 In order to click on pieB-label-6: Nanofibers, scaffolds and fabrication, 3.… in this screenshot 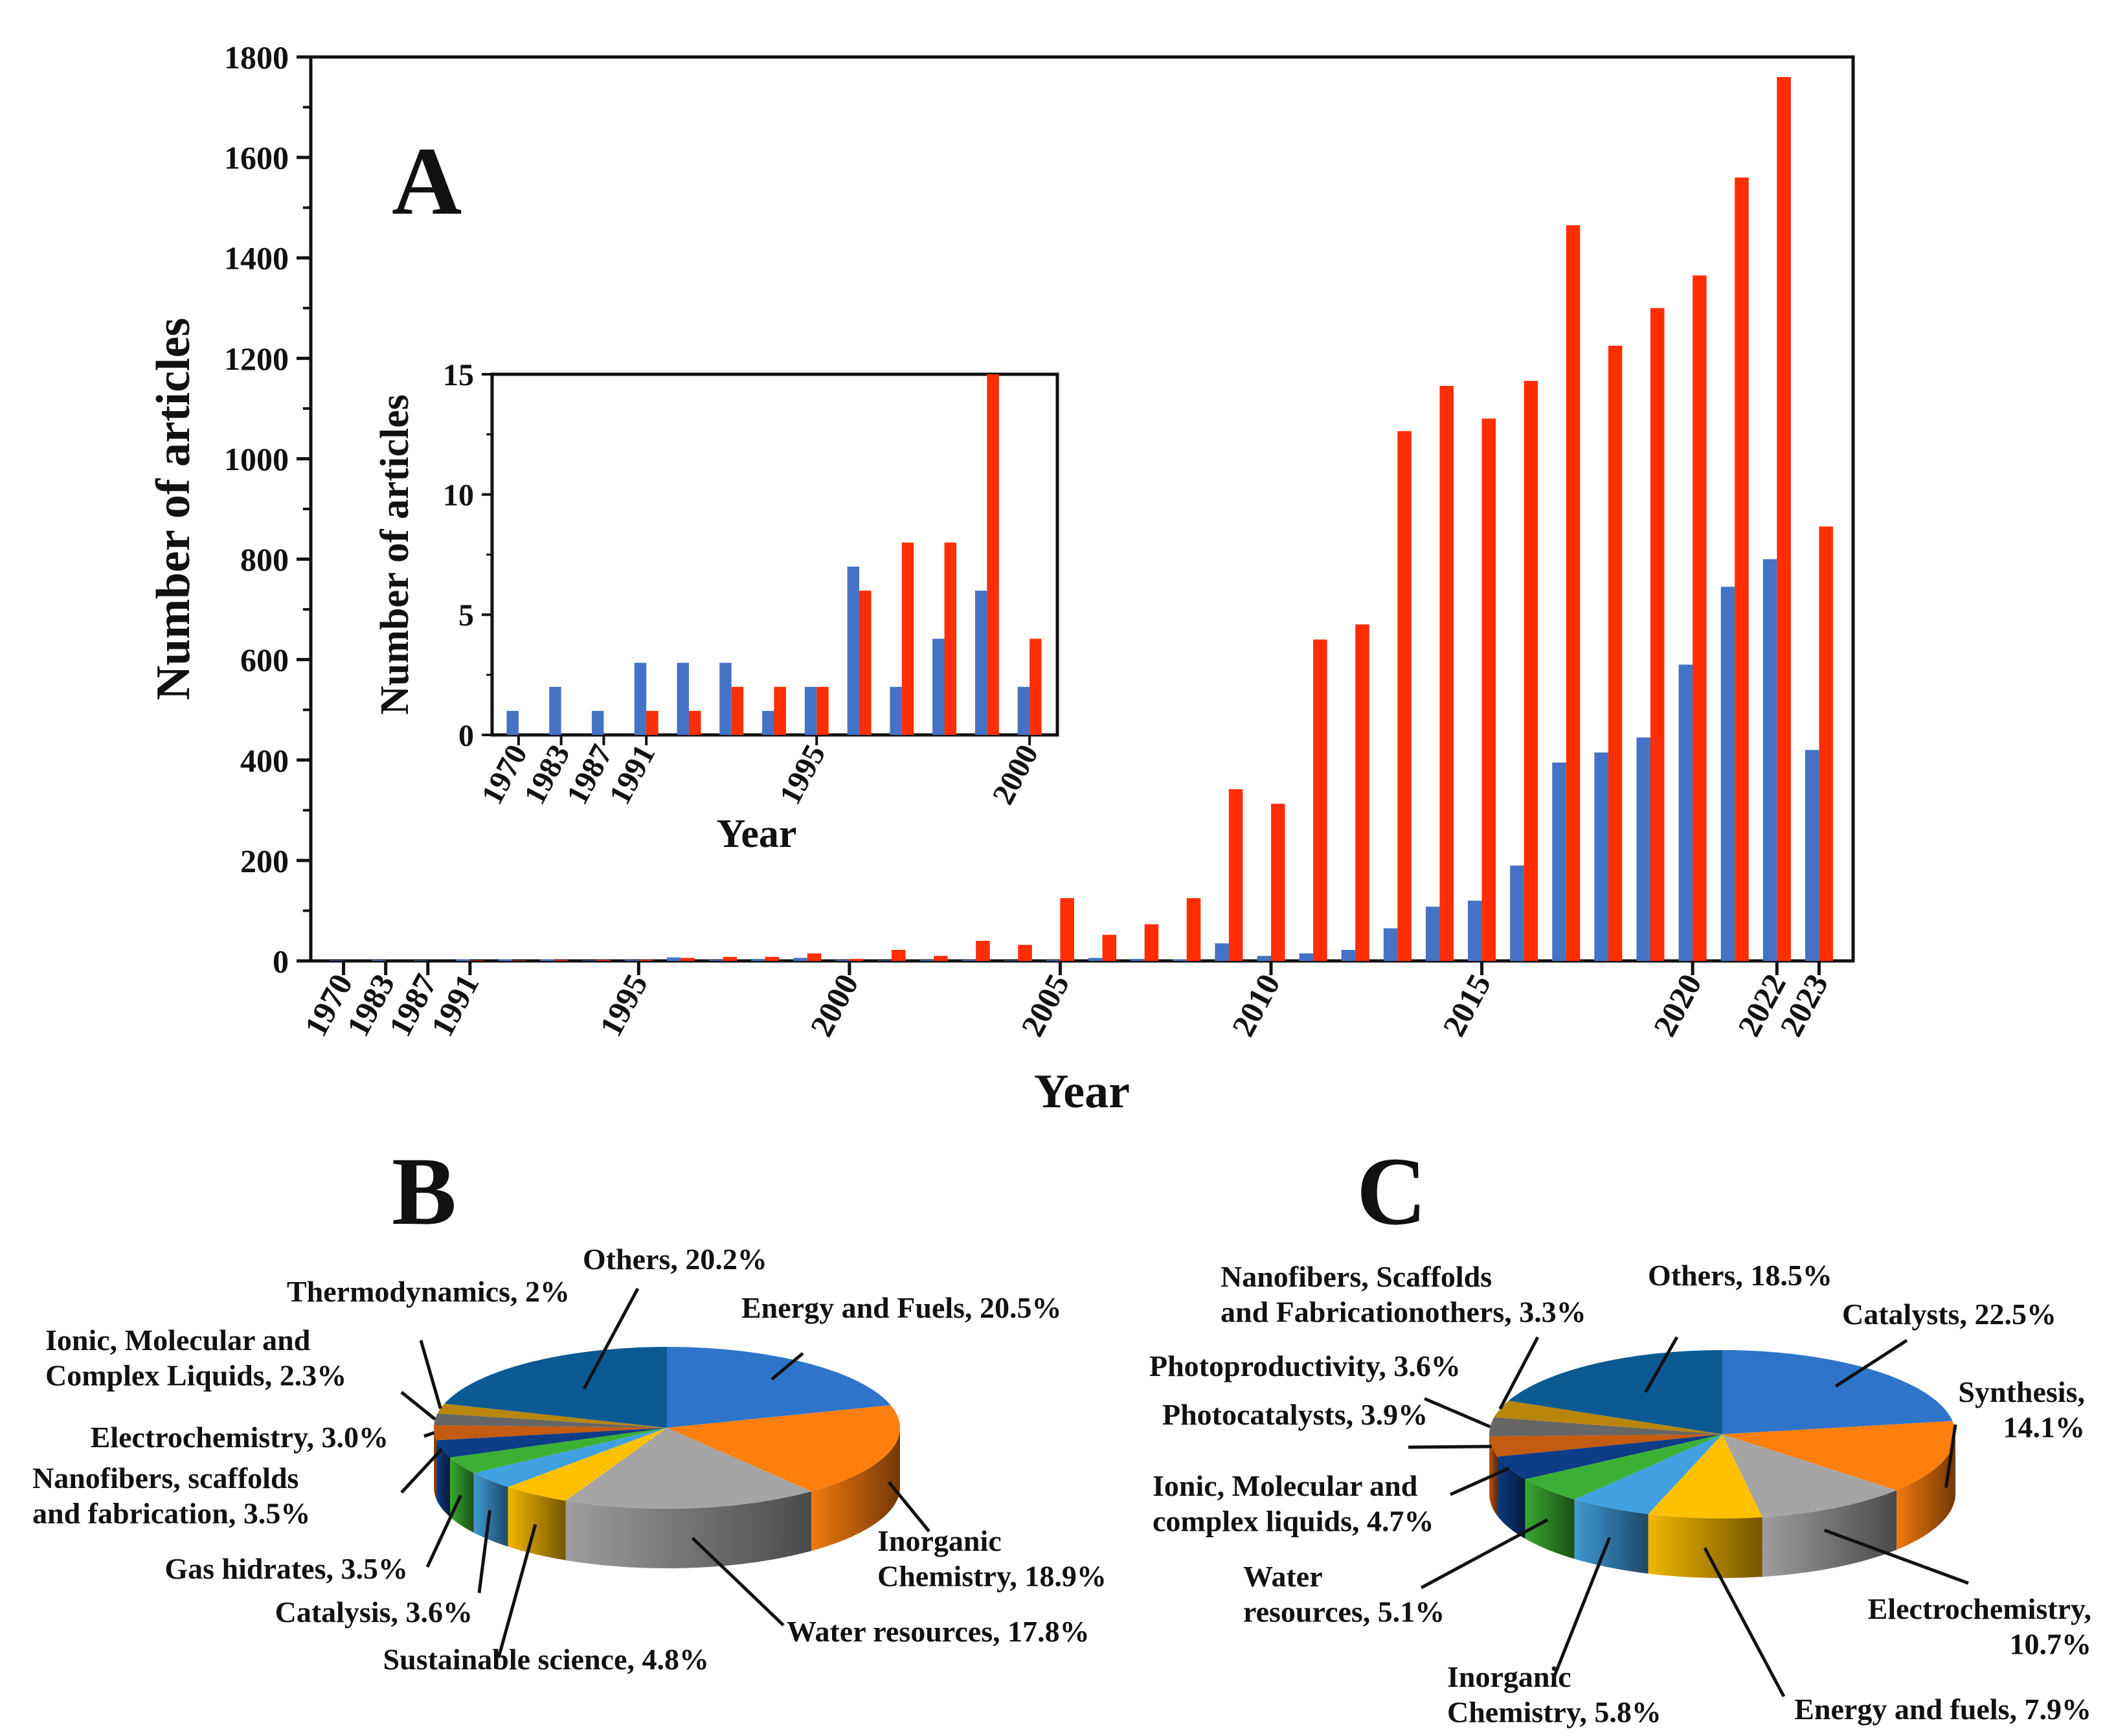, I will do `click(171, 1495)`.